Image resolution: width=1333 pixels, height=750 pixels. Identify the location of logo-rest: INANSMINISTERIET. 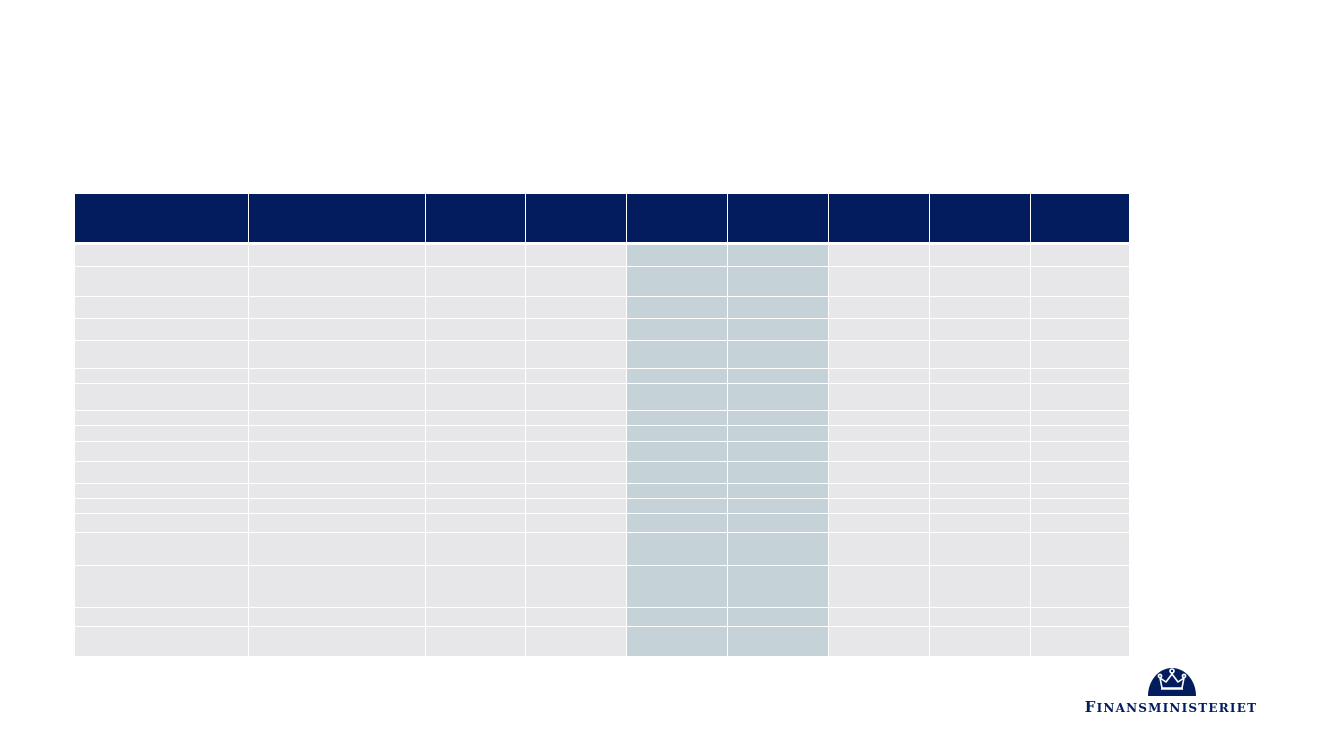
(1177, 708).